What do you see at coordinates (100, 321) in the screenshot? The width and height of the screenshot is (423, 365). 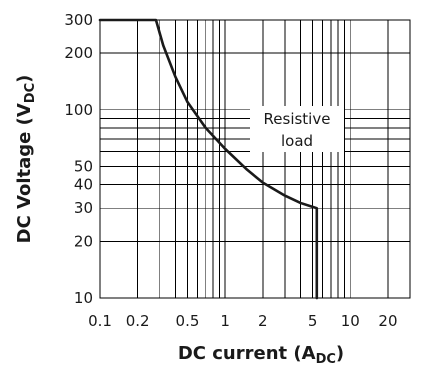 I see `x-tick-label-0p1: 0.1` at bounding box center [100, 321].